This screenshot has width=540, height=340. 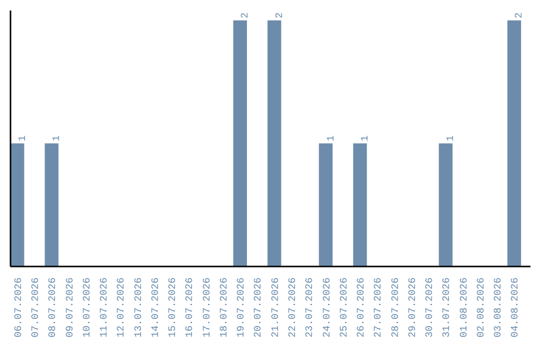 I want to click on x-tick-label: 23.07.2026, so click(x=310, y=307).